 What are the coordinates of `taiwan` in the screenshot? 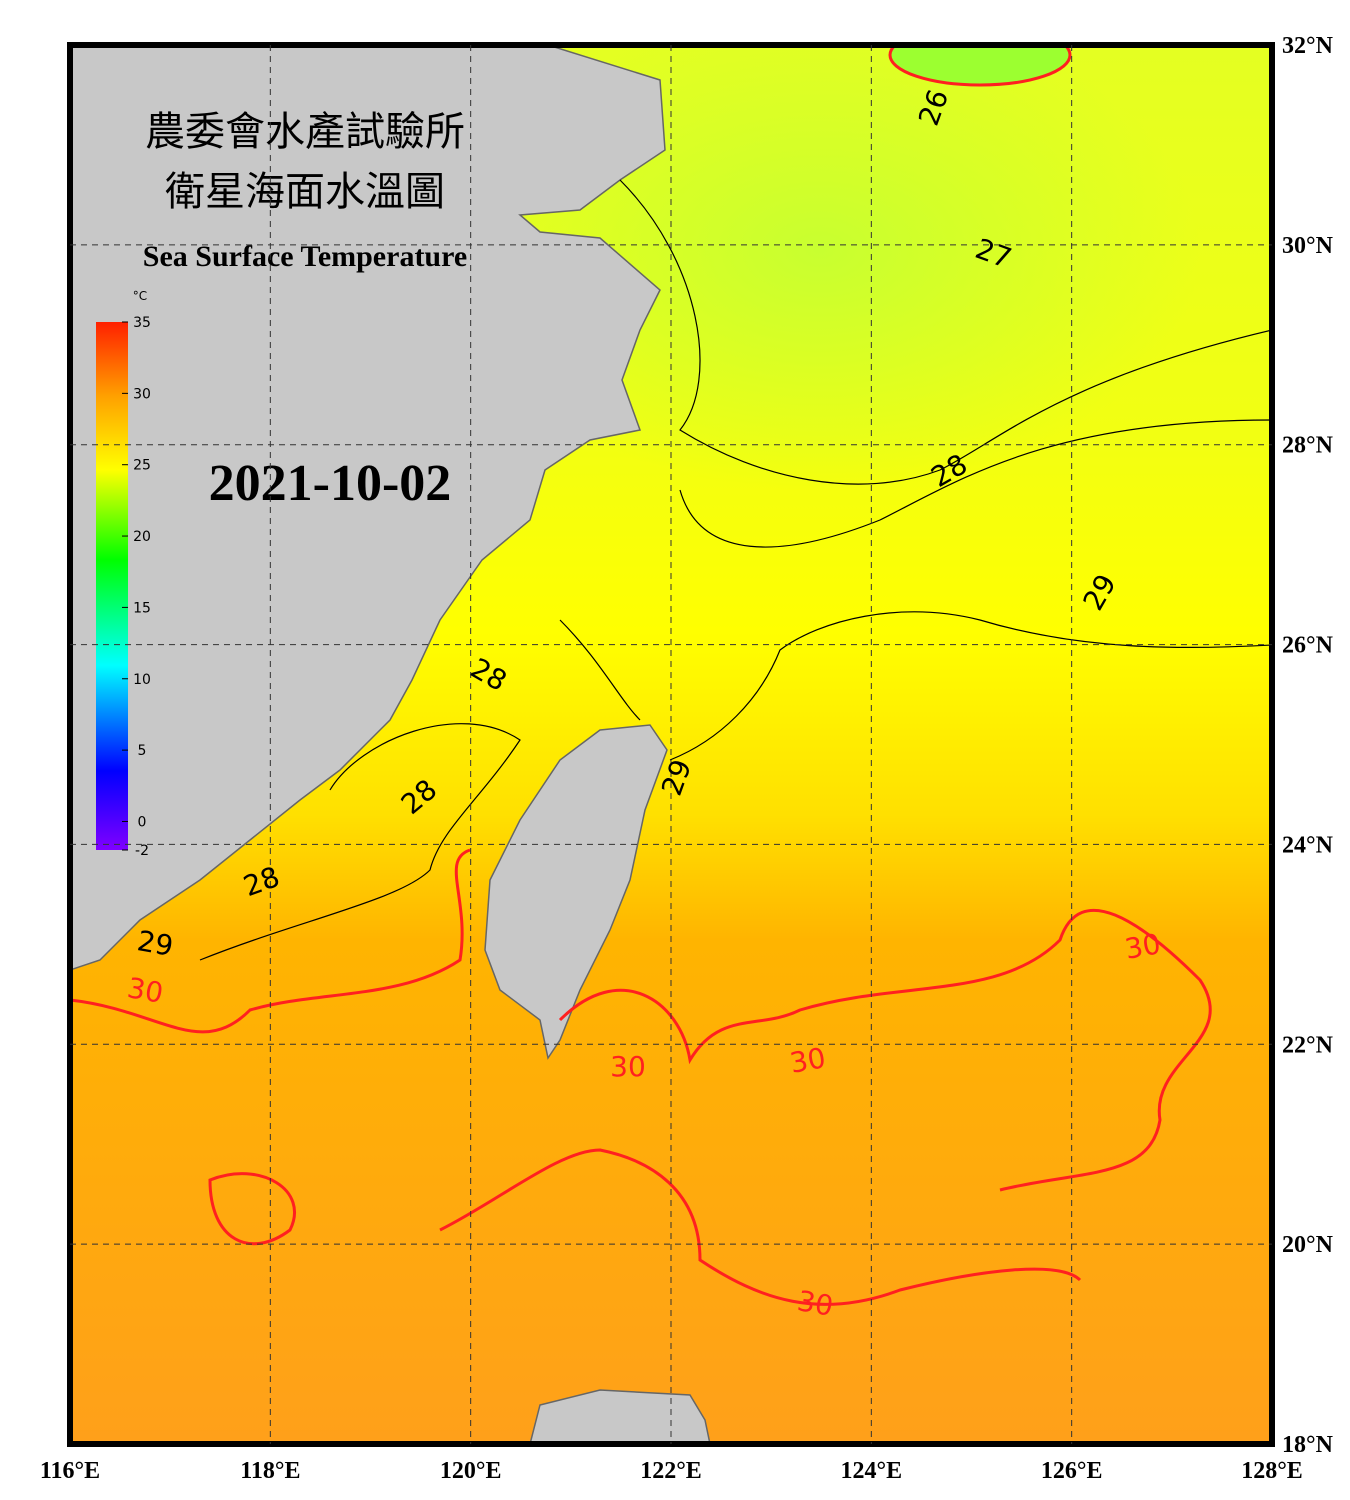 It's located at (576, 892).